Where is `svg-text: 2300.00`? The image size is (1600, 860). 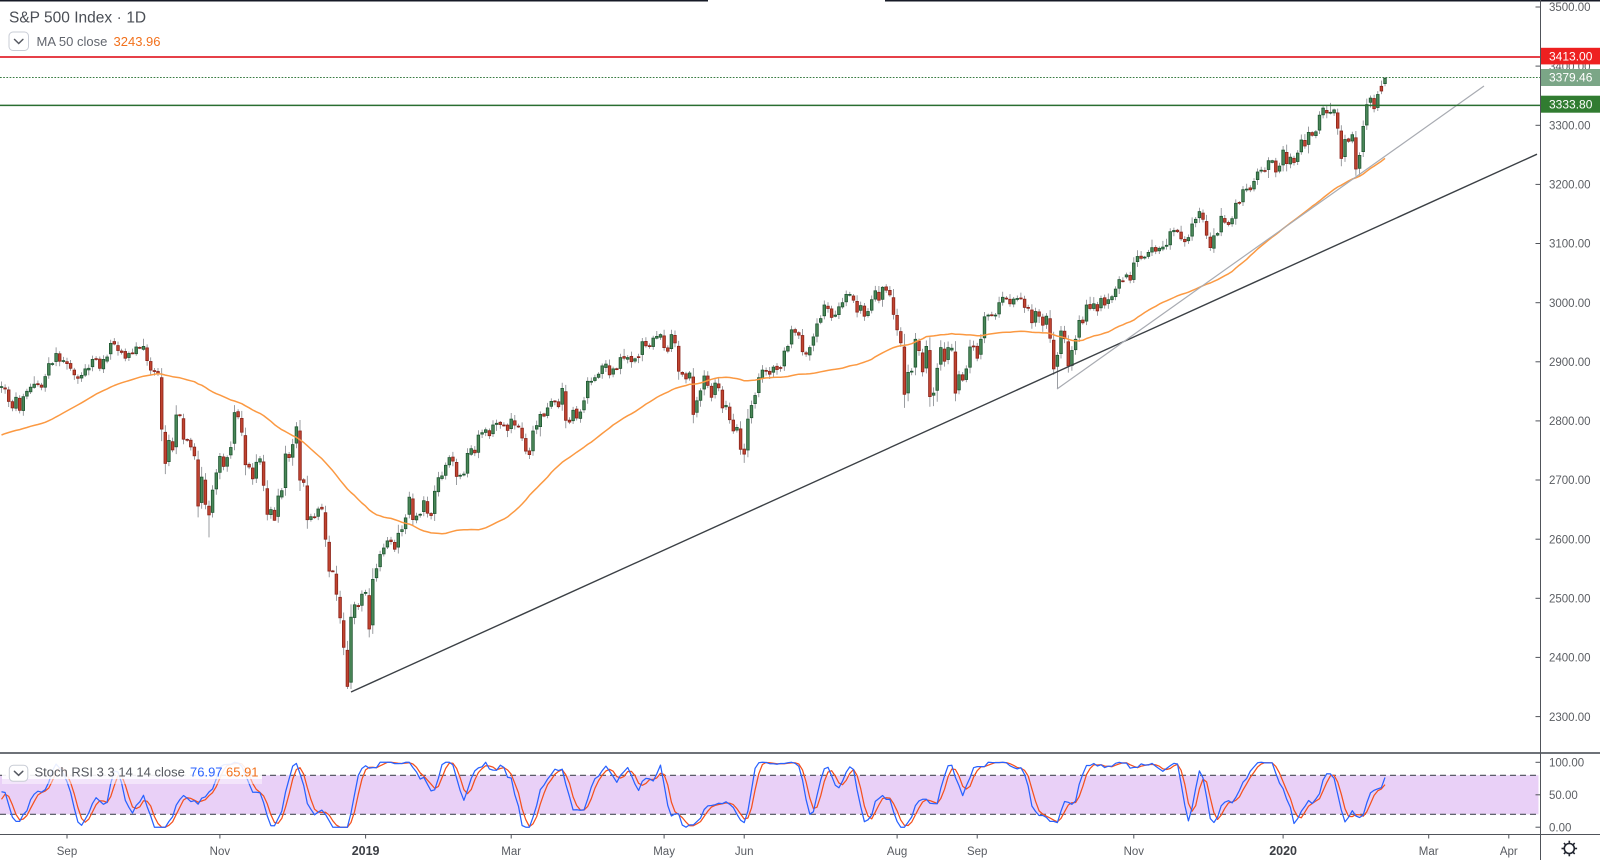
svg-text: 2300.00 is located at coordinates (1570, 718).